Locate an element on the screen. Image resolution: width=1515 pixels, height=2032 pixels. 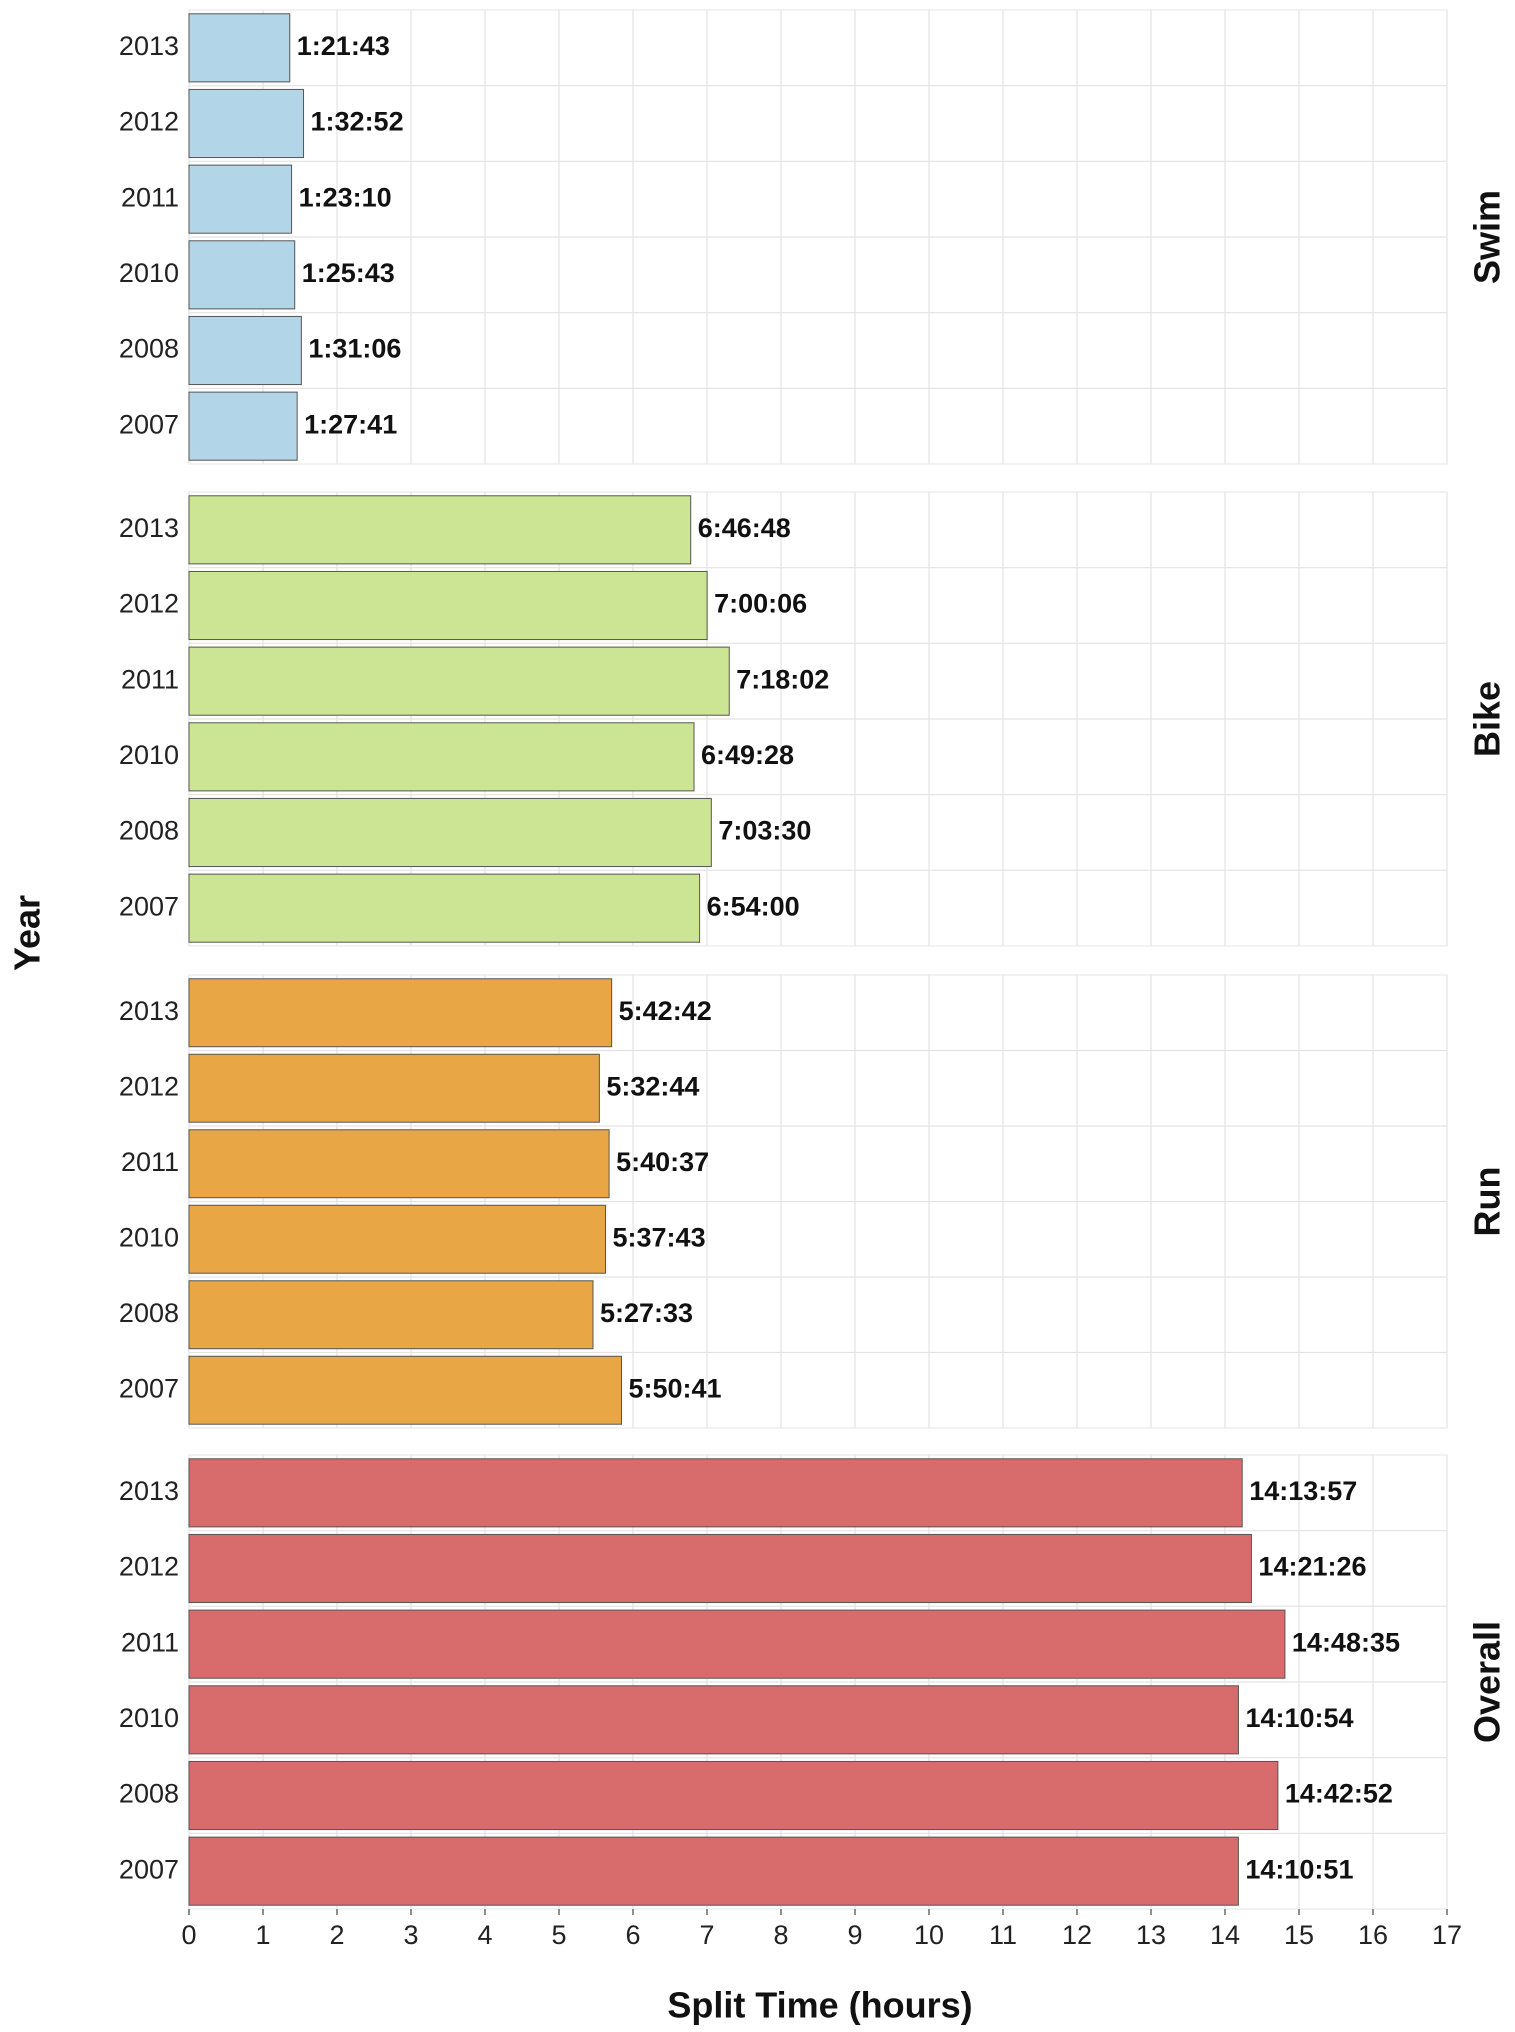
value-label: 14:42:52 is located at coordinates (1339, 1794).